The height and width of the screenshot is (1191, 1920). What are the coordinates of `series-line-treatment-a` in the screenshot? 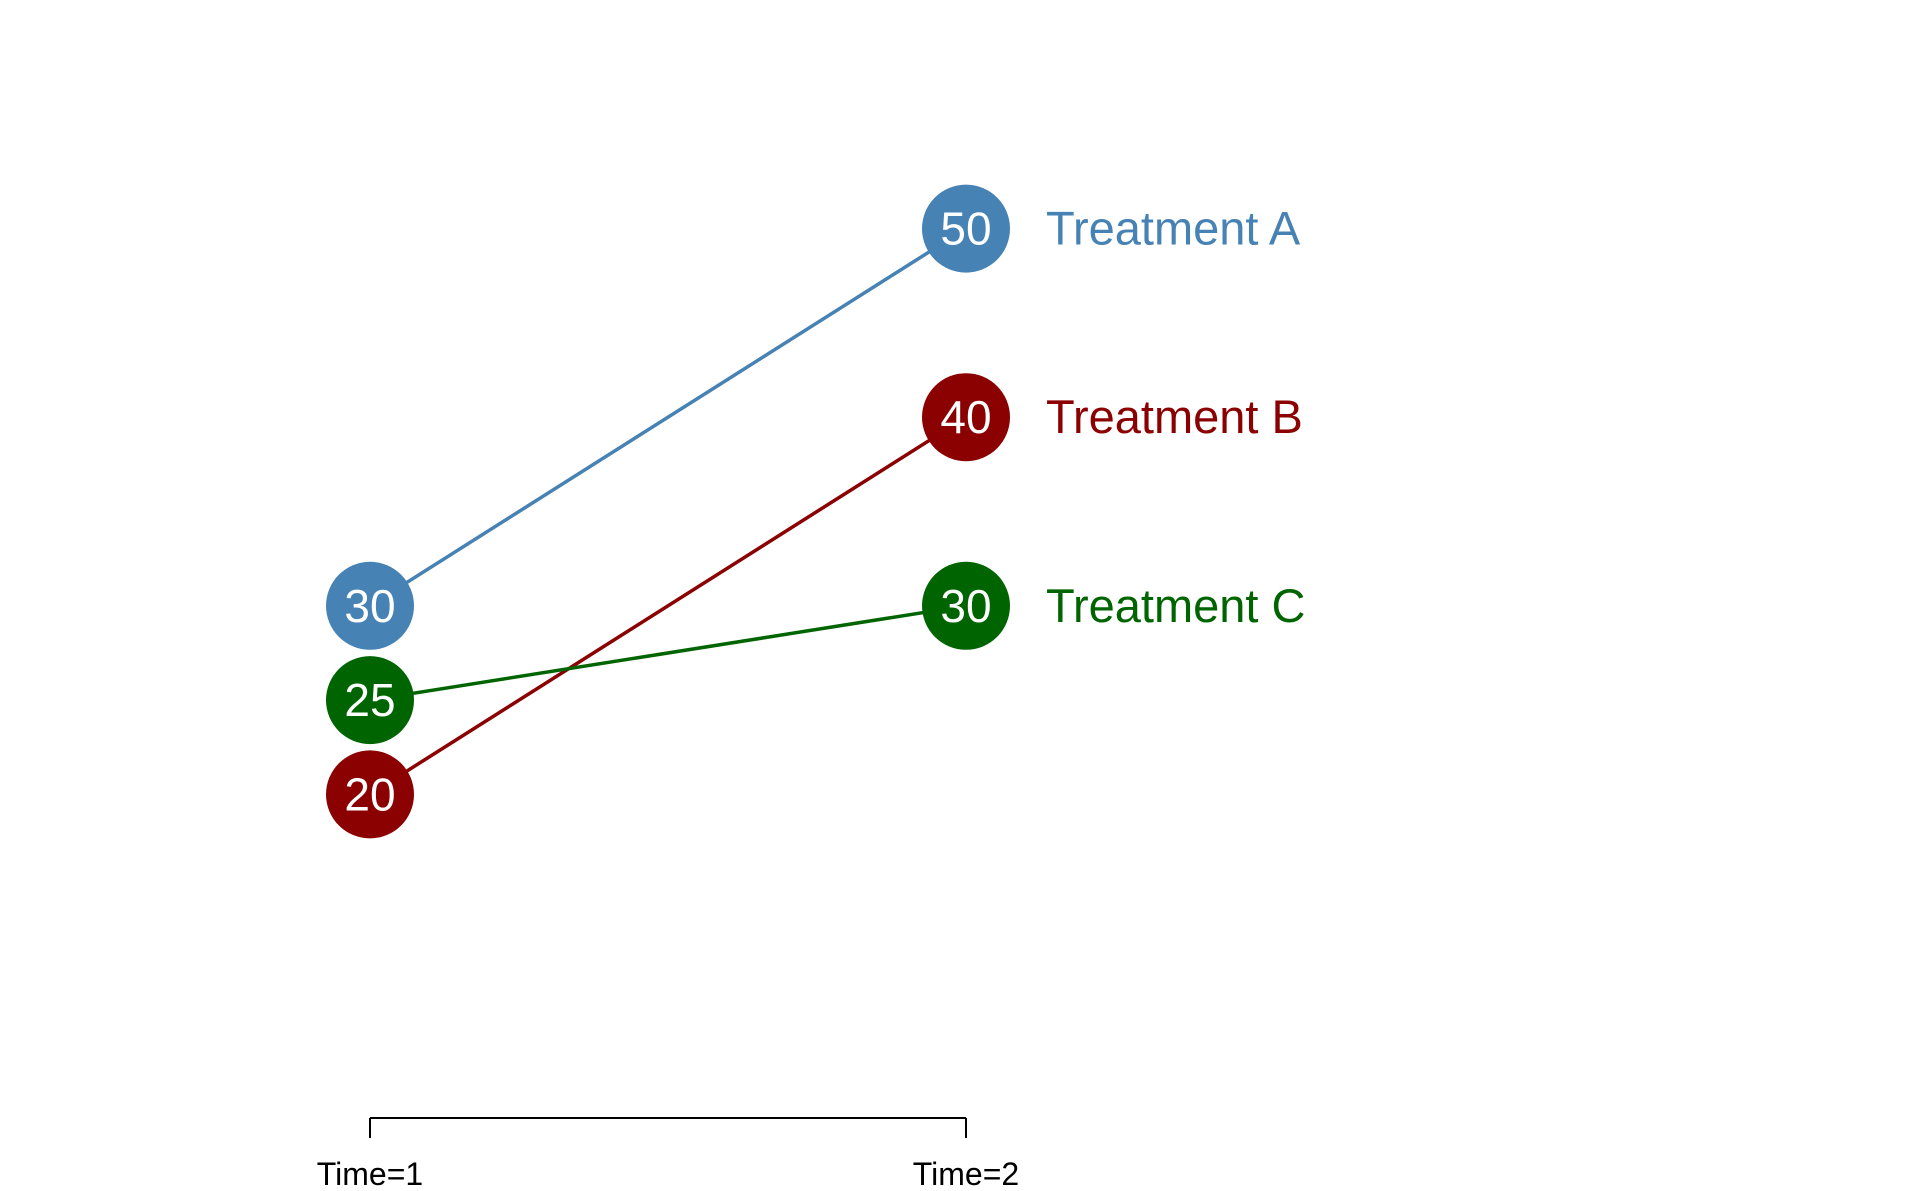 It's located at (668, 417).